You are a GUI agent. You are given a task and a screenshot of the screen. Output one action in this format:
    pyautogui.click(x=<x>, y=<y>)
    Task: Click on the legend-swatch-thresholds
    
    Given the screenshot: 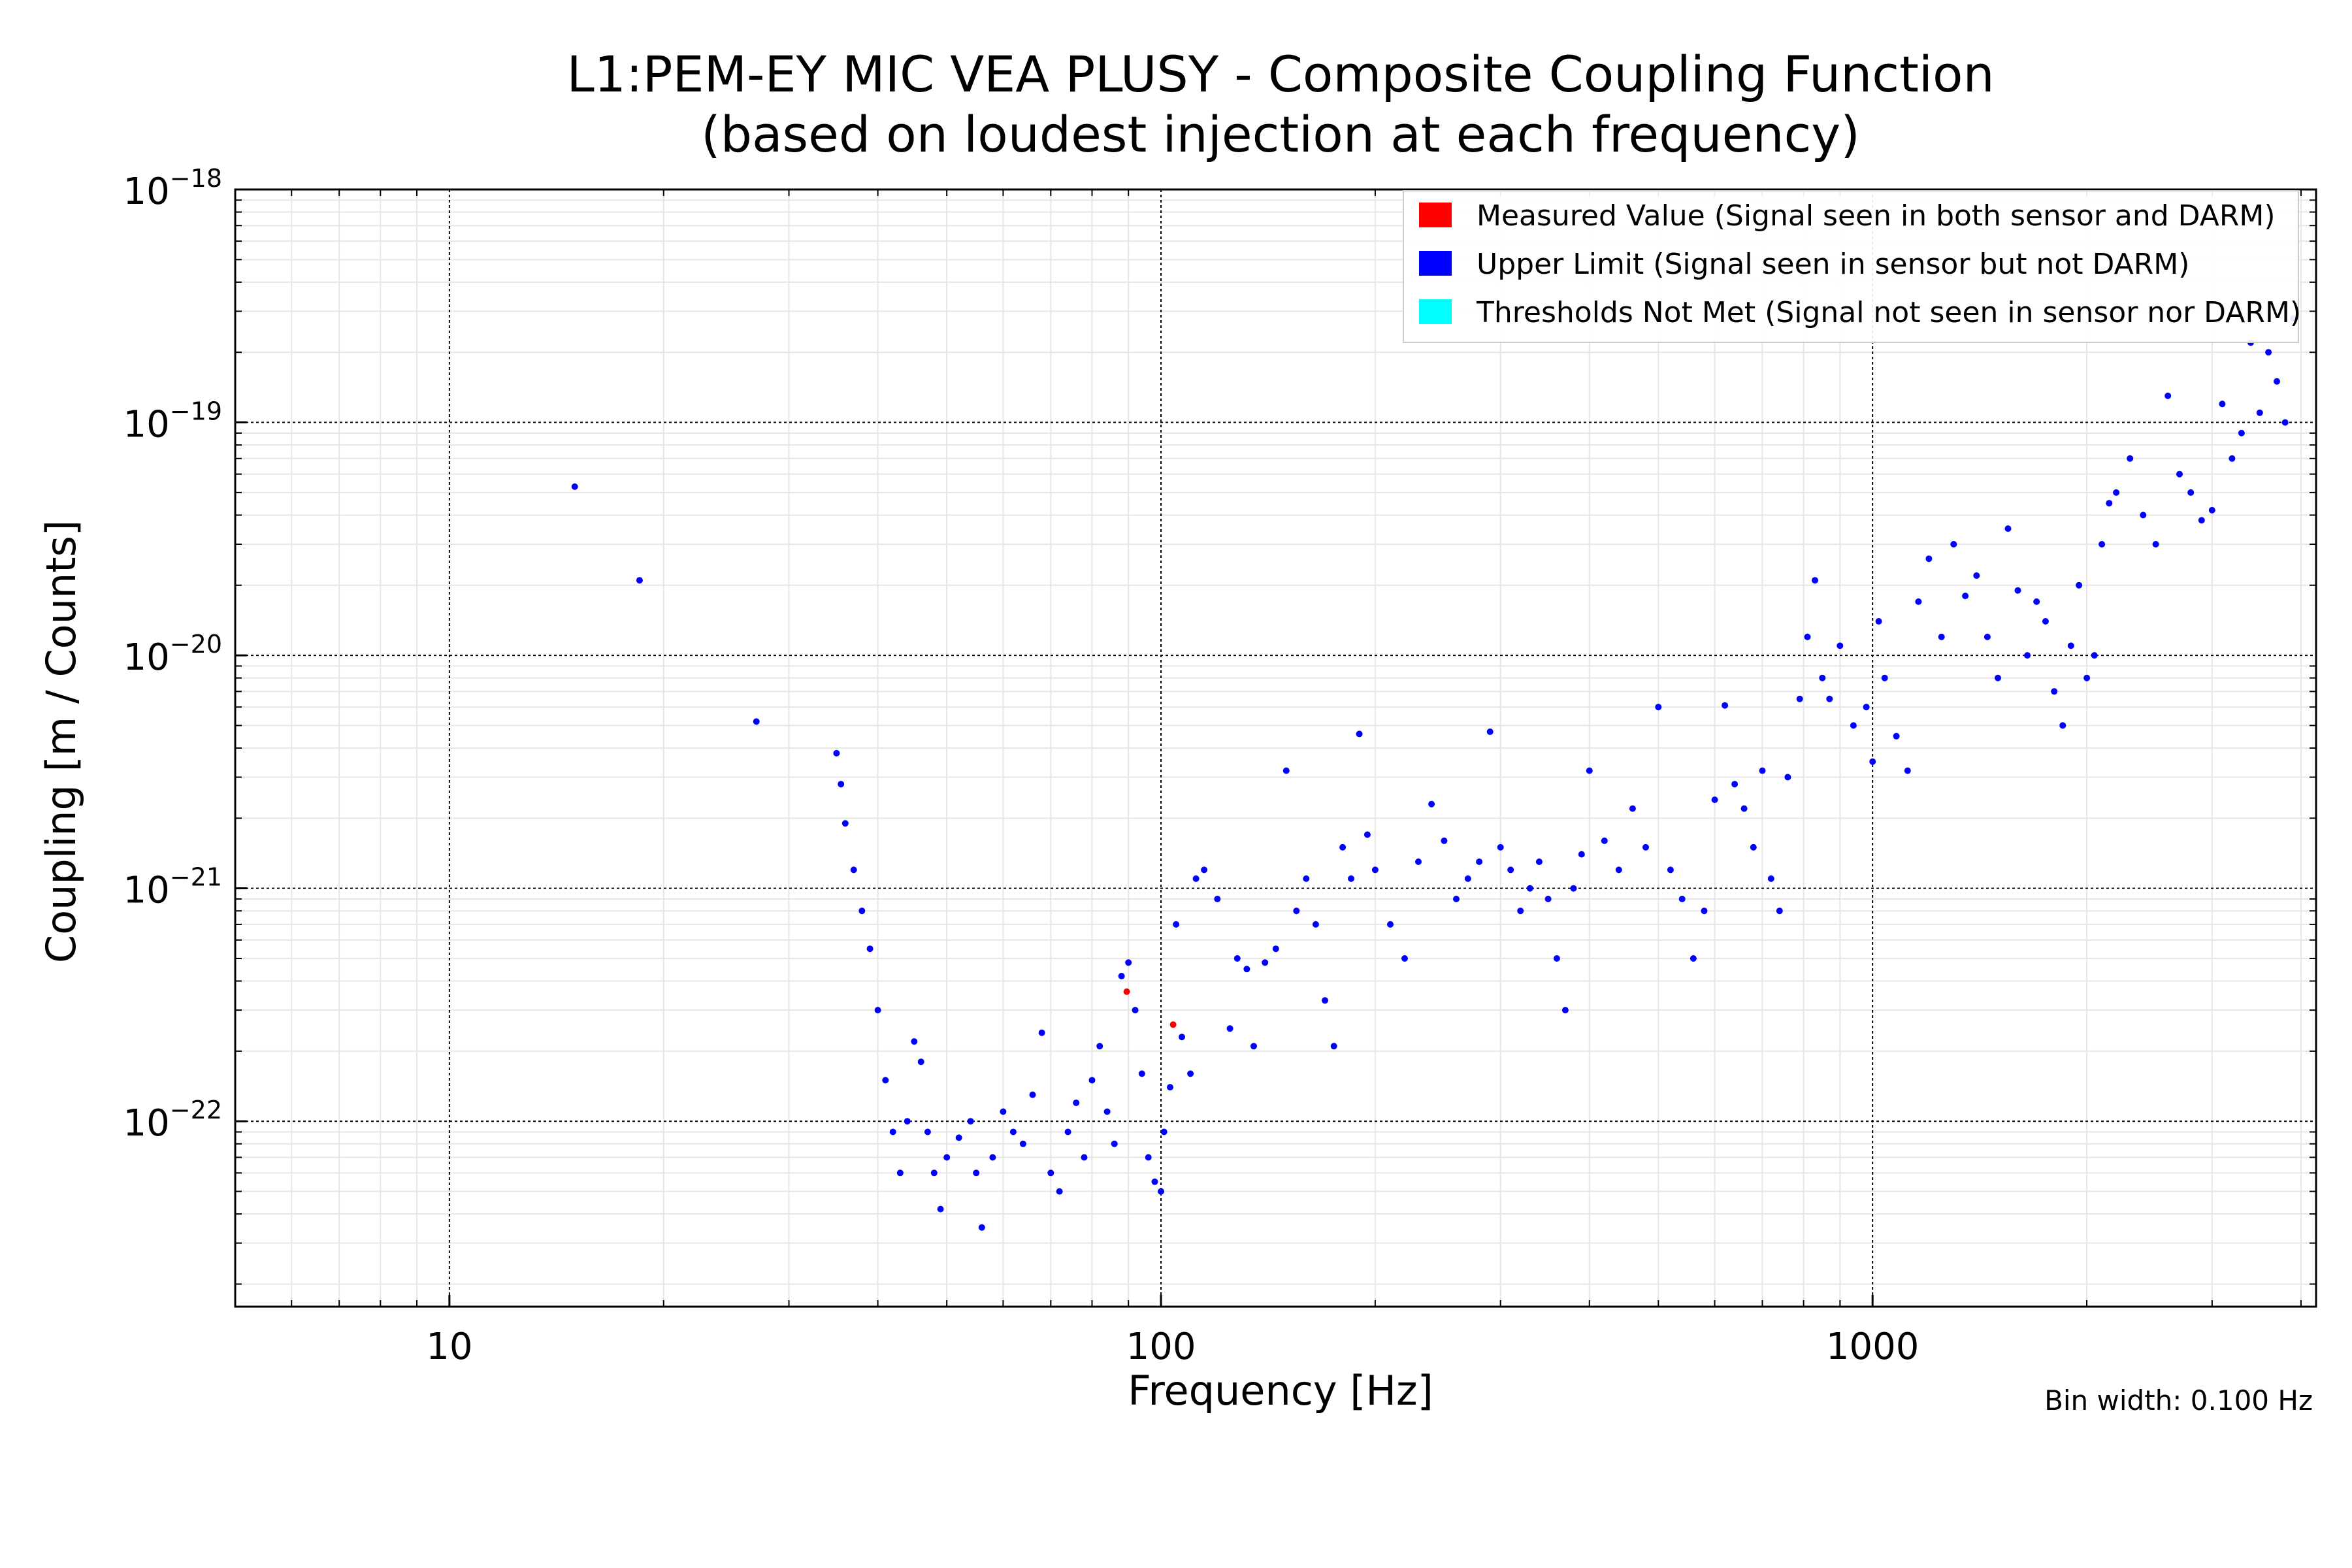 What is the action you would take?
    pyautogui.click(x=1435, y=311)
    